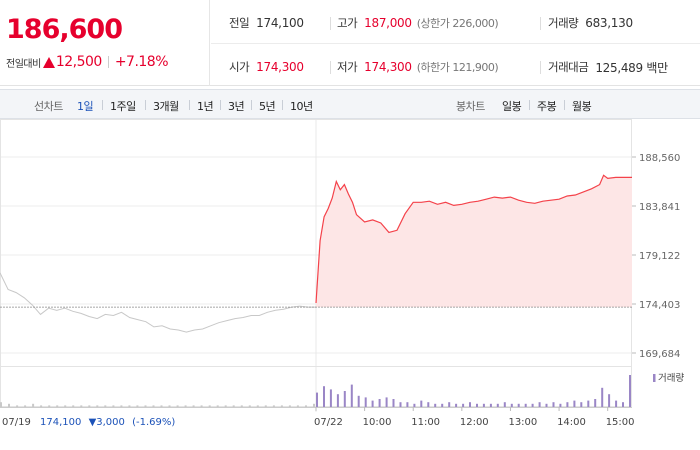 The image size is (700, 450). What do you see at coordinates (590, 23) in the screenshot?
I see `volume-stat: 거래량 683,130` at bounding box center [590, 23].